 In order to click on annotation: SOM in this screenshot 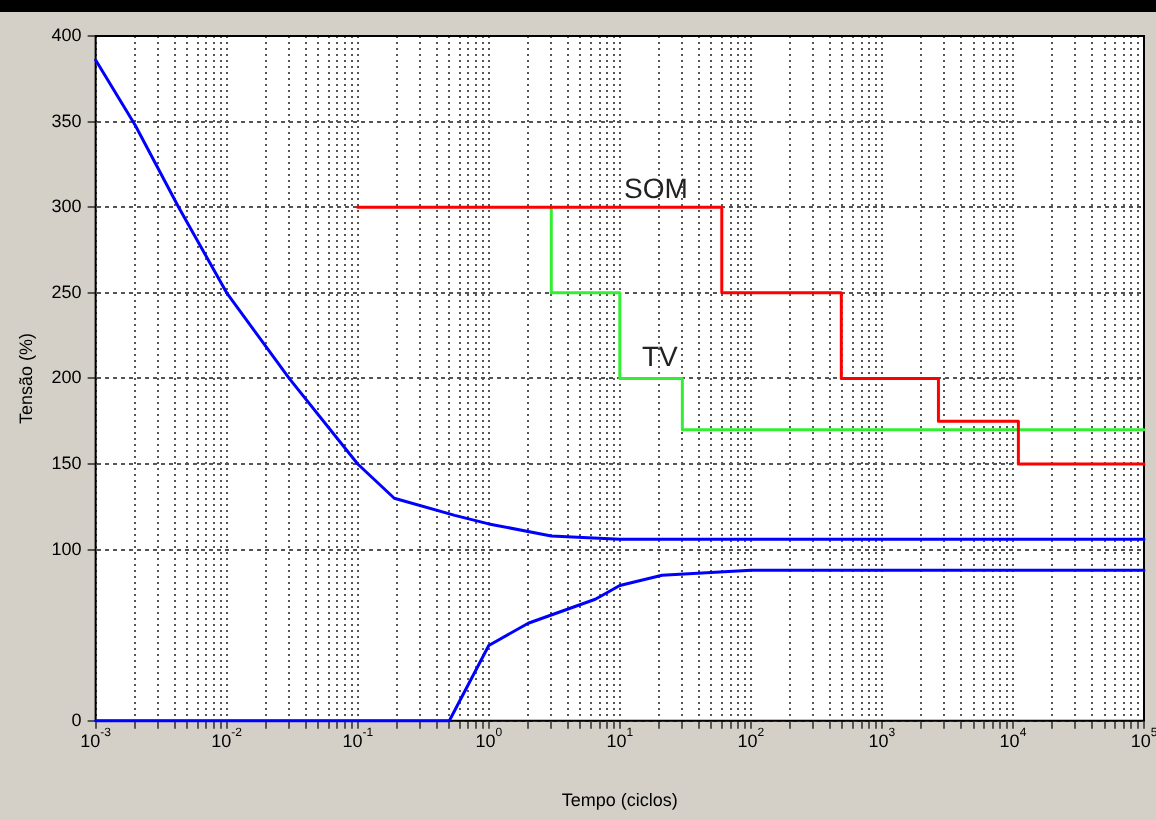, I will do `click(656, 188)`.